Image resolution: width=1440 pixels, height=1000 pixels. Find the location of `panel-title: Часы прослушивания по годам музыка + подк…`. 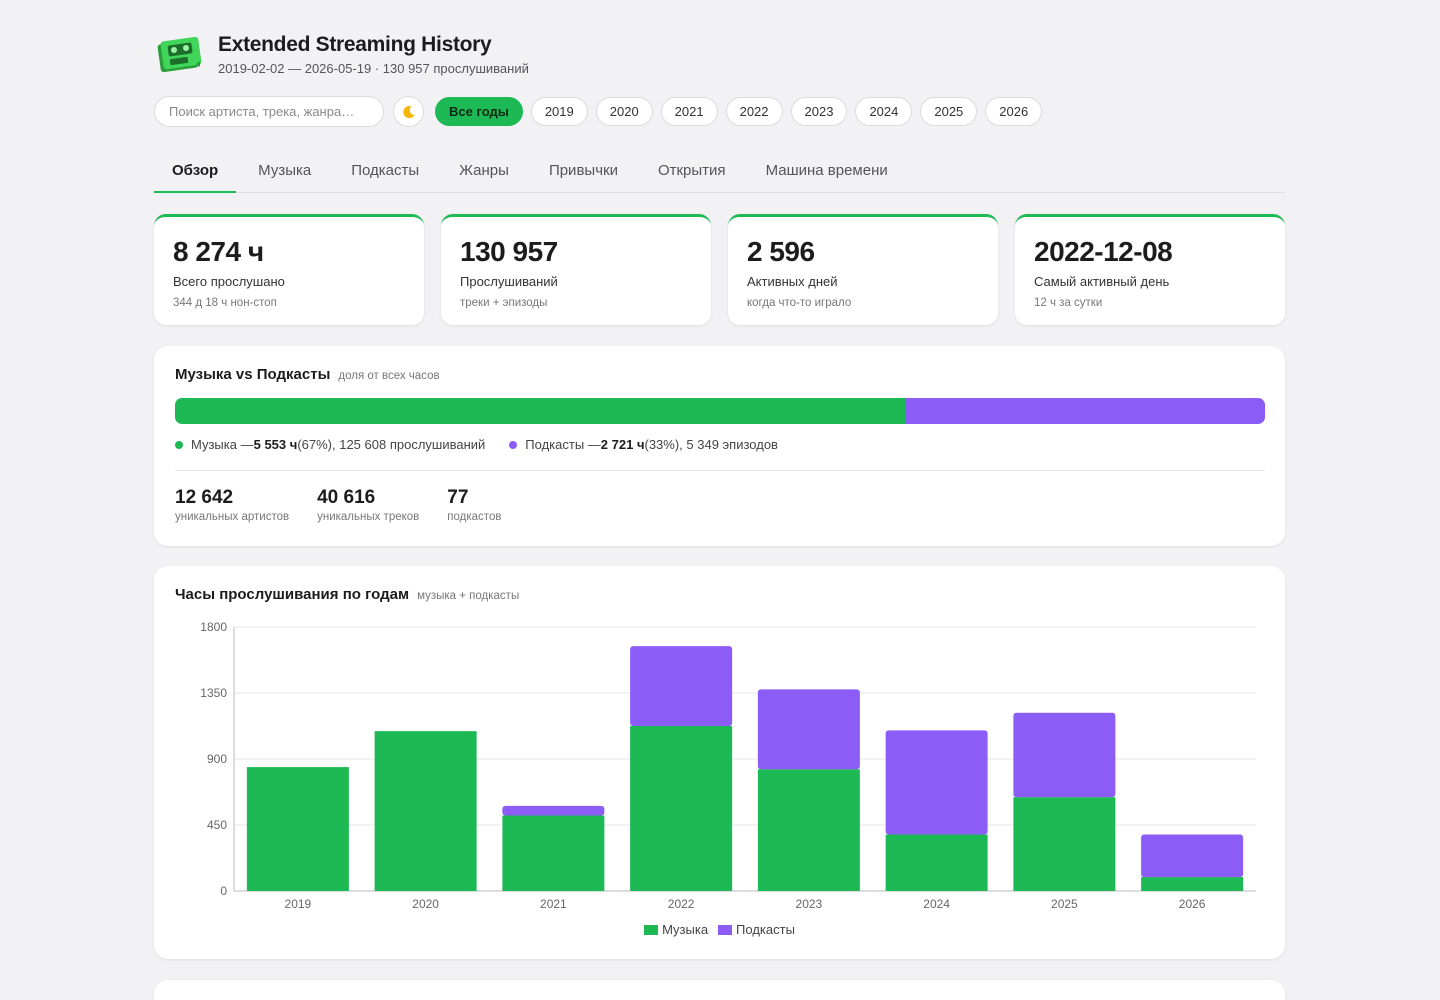

panel-title: Часы прослушивания по годам музыка + подк… is located at coordinates (347, 594).